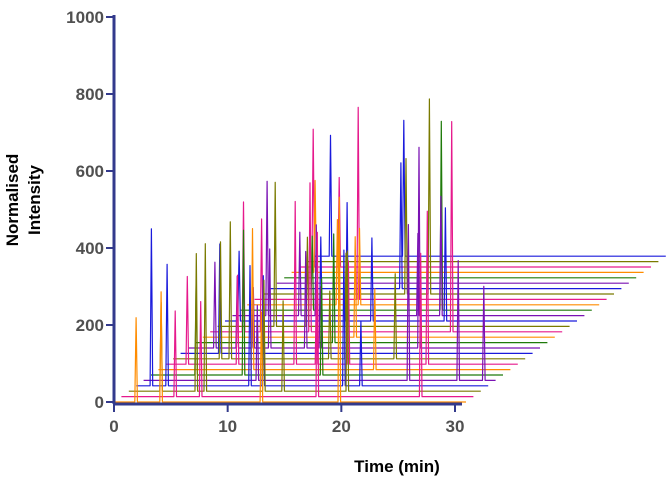 Image resolution: width=667 pixels, height=480 pixels. Describe the element at coordinates (90, 171) in the screenshot. I see `y-tick-label: 600` at that location.